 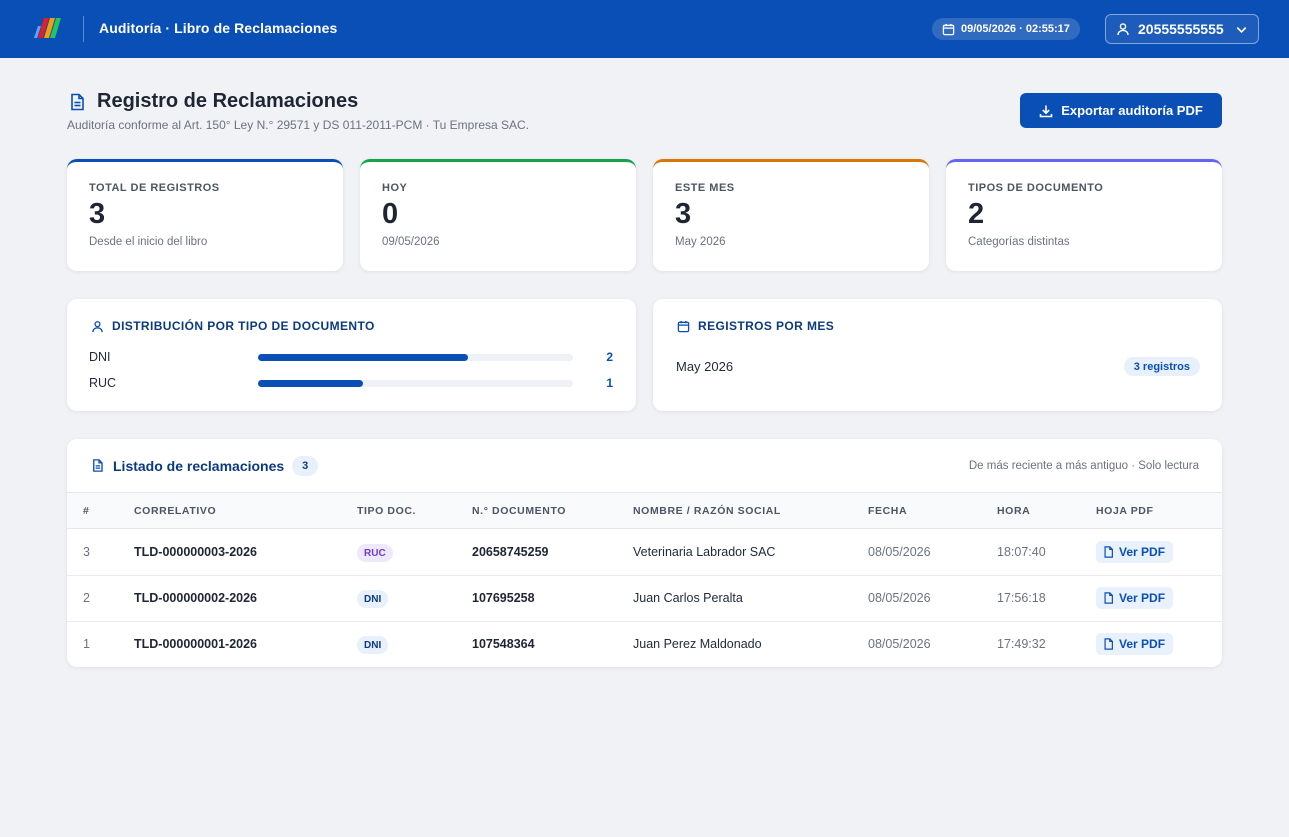 What do you see at coordinates (510, 552) in the screenshot?
I see `row-documento: 20658745259` at bounding box center [510, 552].